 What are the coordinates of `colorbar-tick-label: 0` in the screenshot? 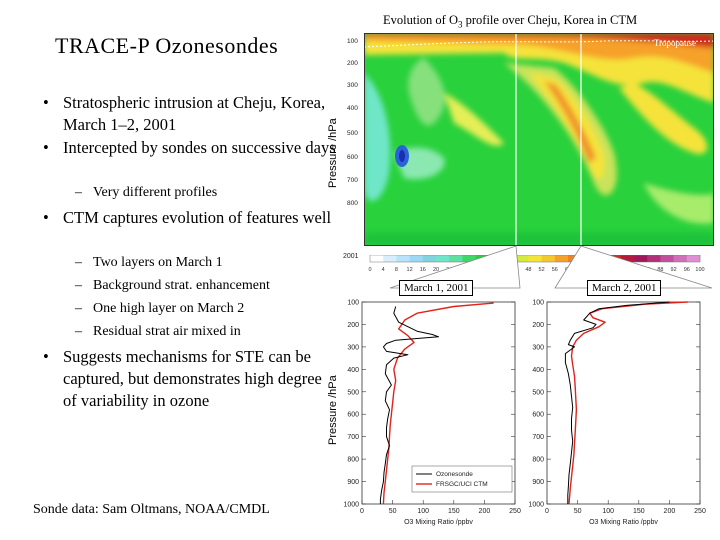 It's located at (369, 270).